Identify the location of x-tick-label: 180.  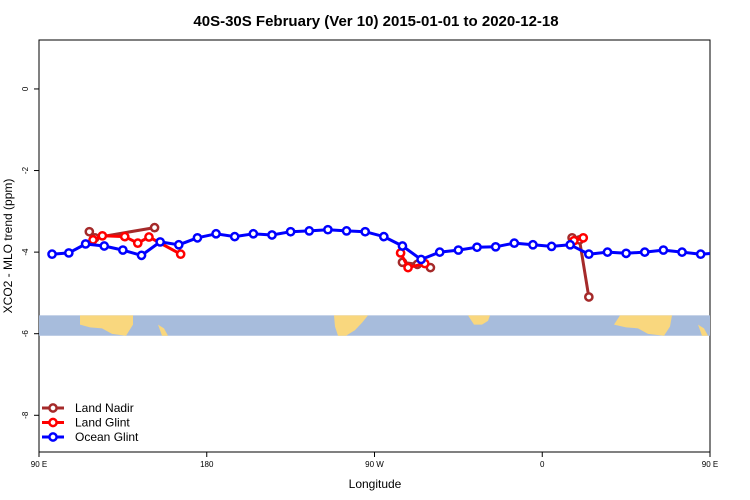
(207, 464).